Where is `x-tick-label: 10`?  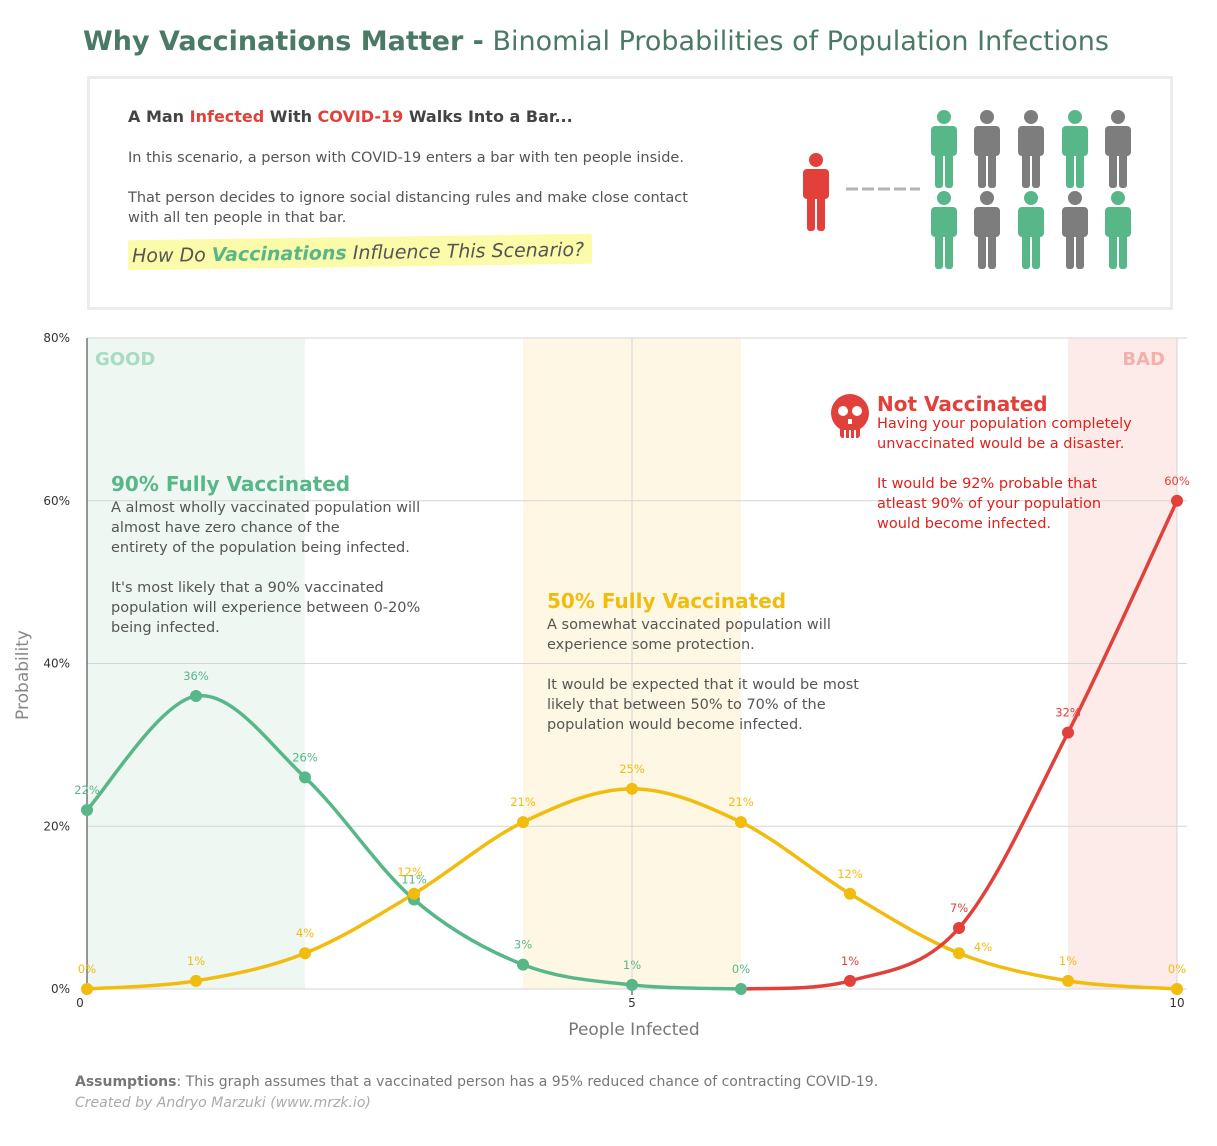 x-tick-label: 10 is located at coordinates (1176, 1003).